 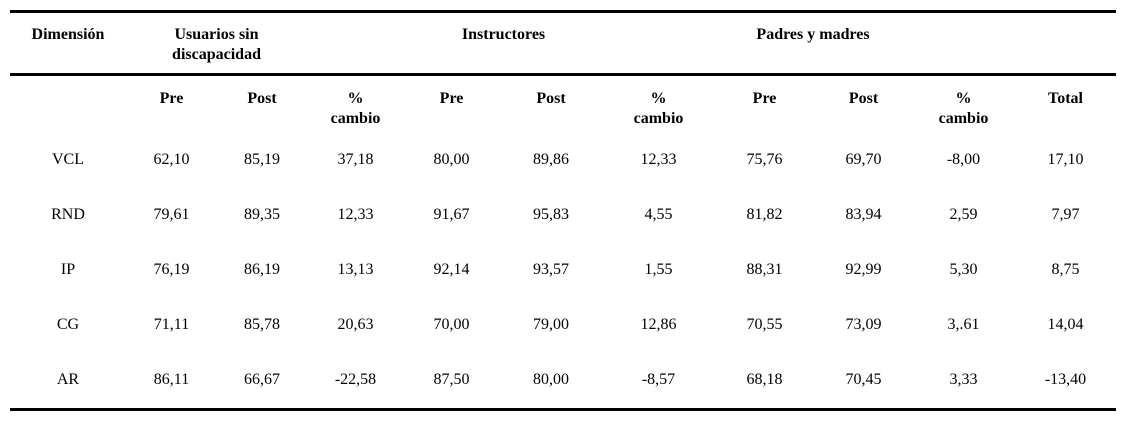 What do you see at coordinates (764, 379) in the screenshot?
I see `cell: 68,18` at bounding box center [764, 379].